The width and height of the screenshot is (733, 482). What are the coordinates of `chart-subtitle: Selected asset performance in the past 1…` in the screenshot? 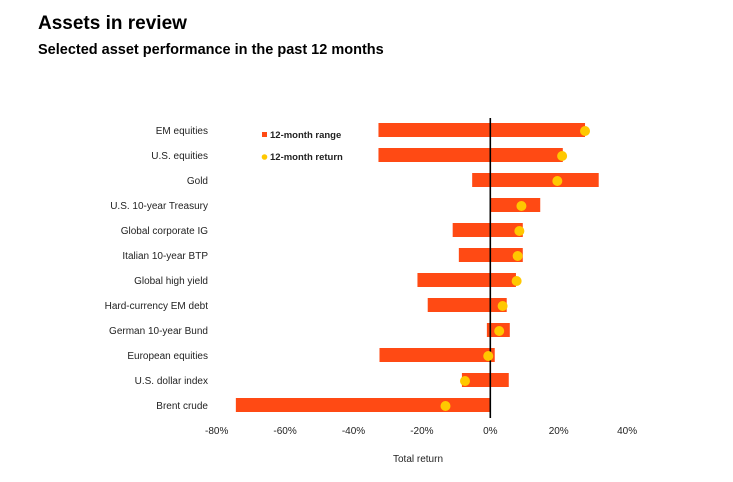 It's located at (211, 50).